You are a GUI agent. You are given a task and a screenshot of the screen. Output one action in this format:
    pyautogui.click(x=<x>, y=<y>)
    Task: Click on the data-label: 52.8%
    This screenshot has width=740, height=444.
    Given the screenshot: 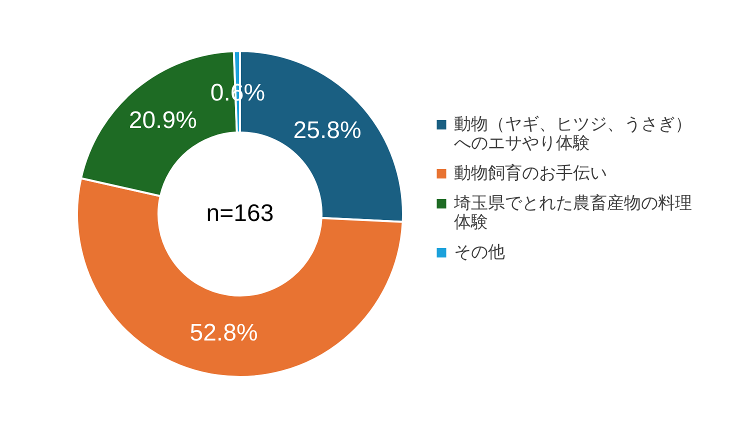 What is the action you would take?
    pyautogui.click(x=224, y=333)
    